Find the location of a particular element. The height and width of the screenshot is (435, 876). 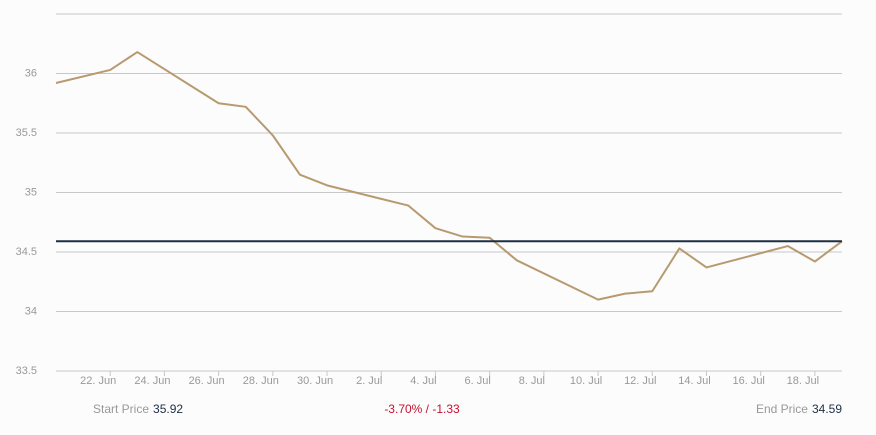

end-price: End Price 34.59 is located at coordinates (799, 409).